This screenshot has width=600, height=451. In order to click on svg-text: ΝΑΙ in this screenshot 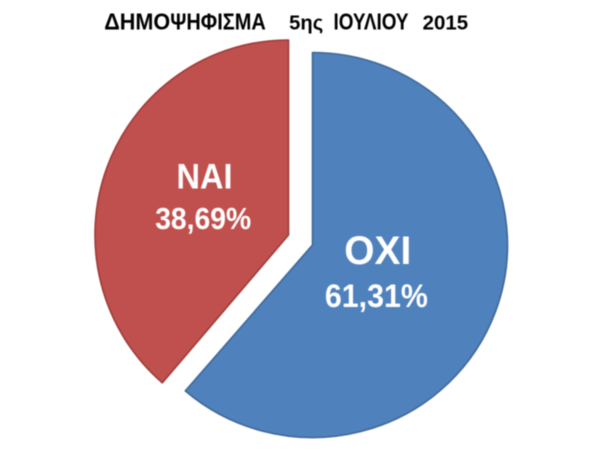, I will do `click(205, 177)`.